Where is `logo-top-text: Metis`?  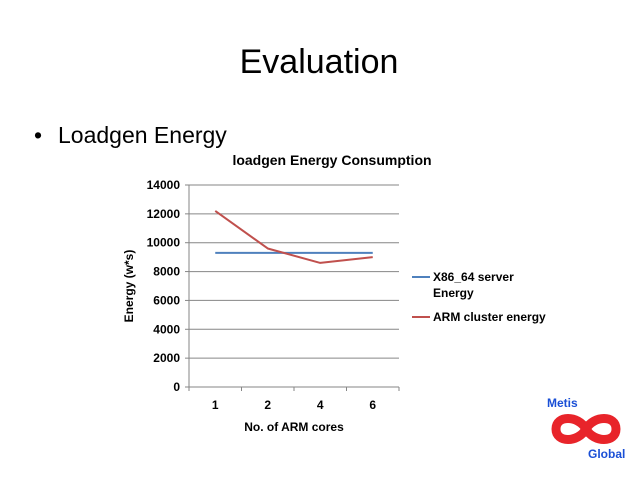 logo-top-text: Metis is located at coordinates (562, 403).